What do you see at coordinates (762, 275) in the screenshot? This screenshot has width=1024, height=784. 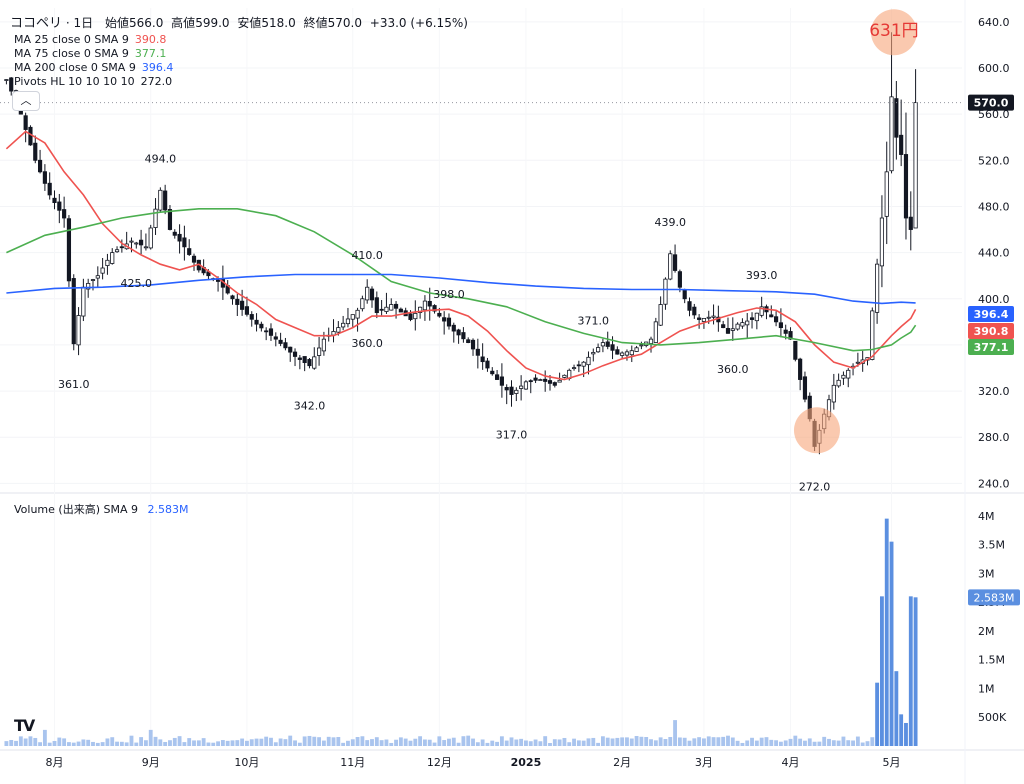 I see `pivot-label: 393.0` at bounding box center [762, 275].